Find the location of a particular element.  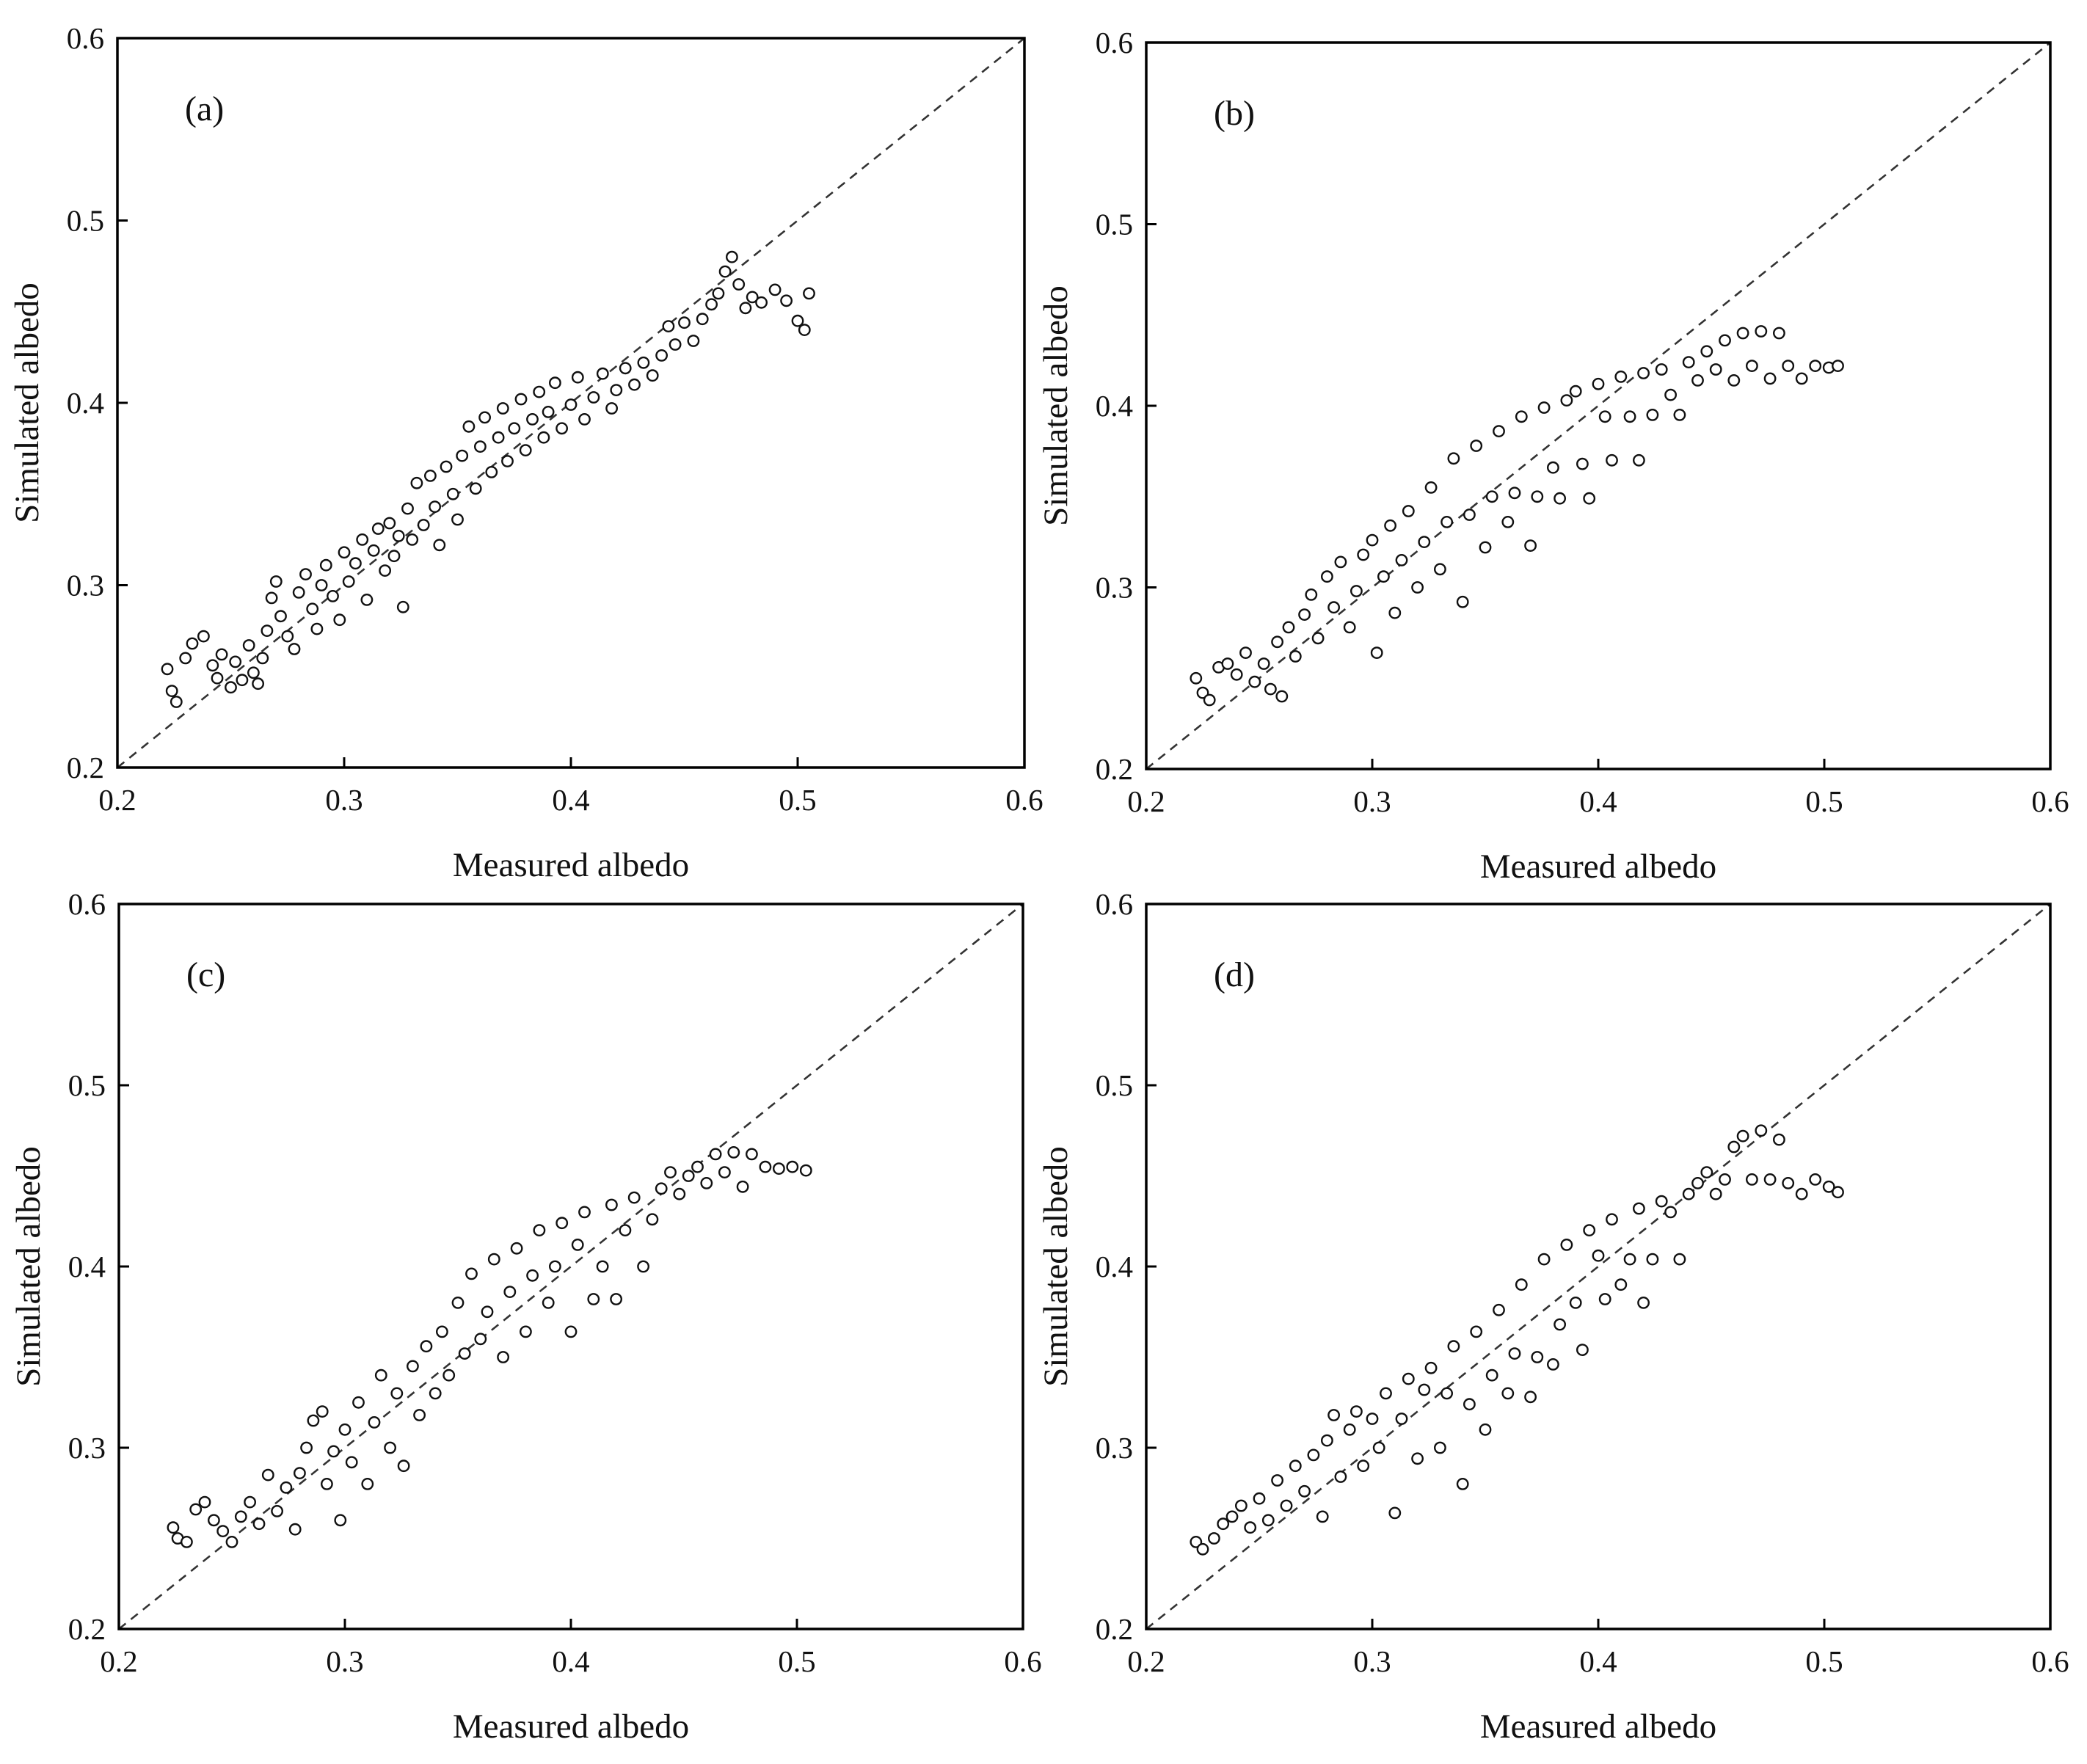

y-tick-label: 0.5 is located at coordinates (1114, 1085).